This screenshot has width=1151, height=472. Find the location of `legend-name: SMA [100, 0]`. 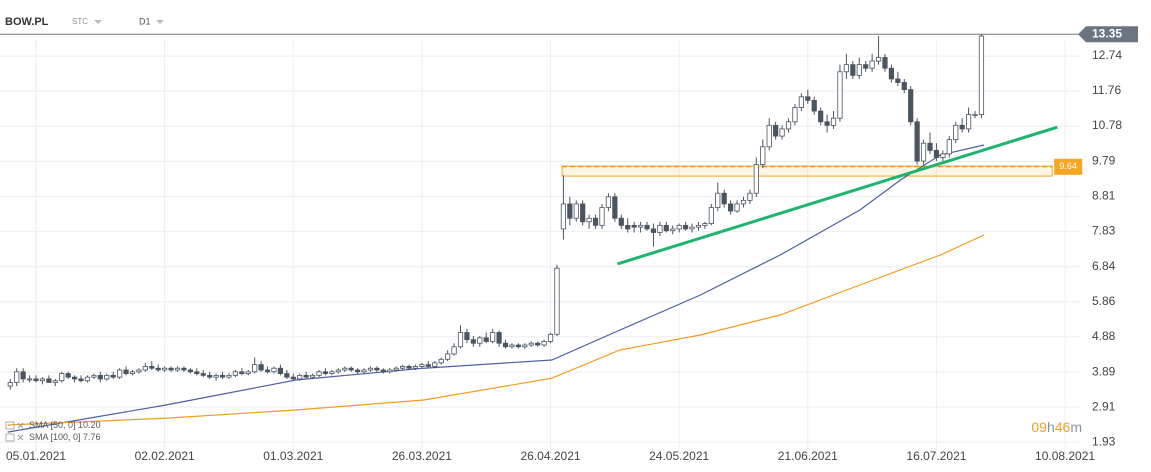

legend-name: SMA [100, 0] is located at coordinates (55, 437).